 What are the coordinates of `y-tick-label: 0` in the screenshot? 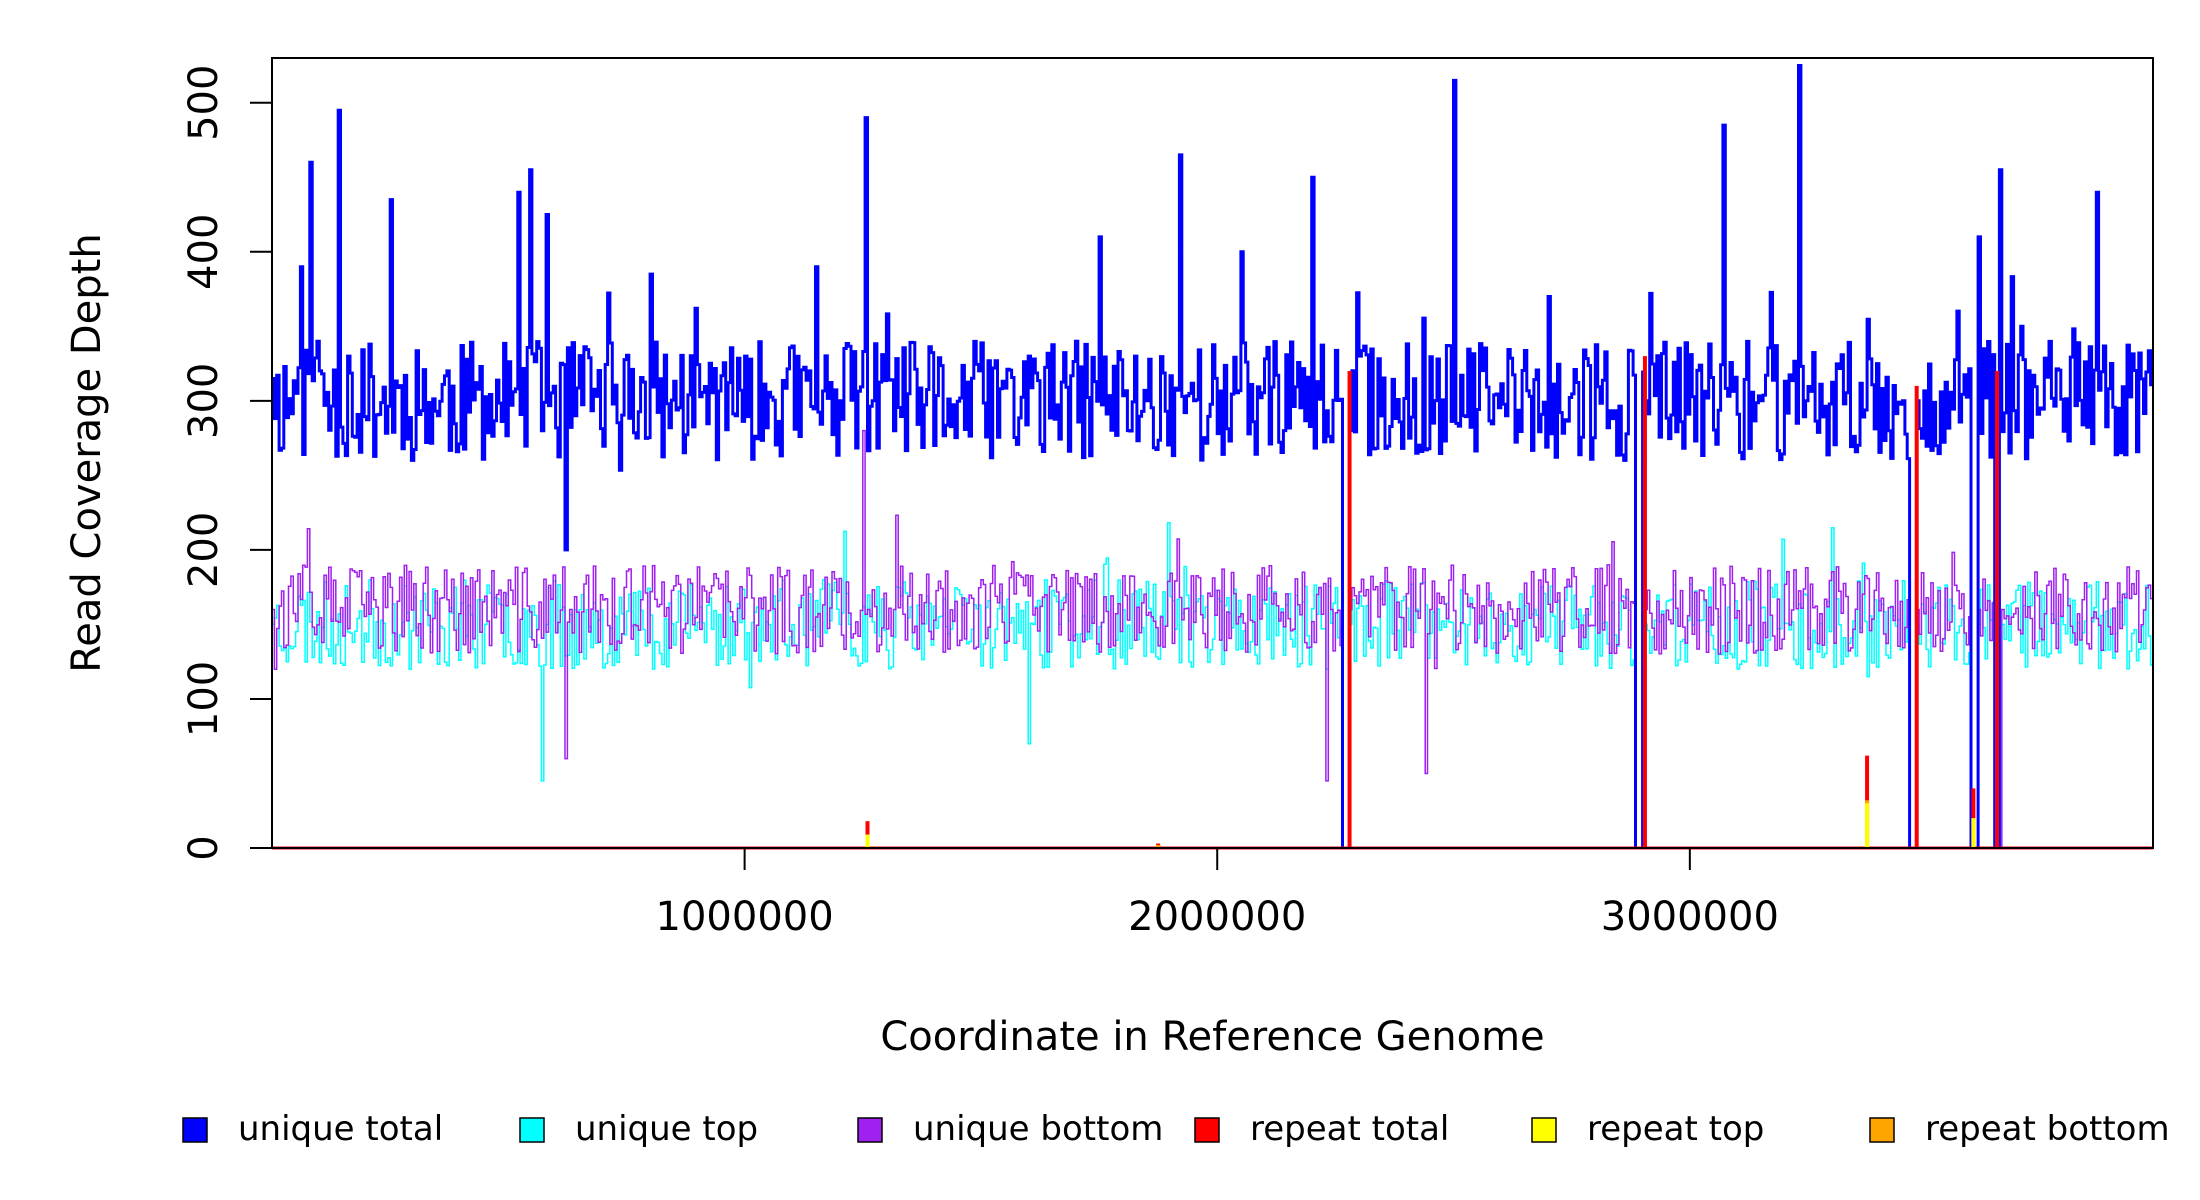 It's located at (204, 847).